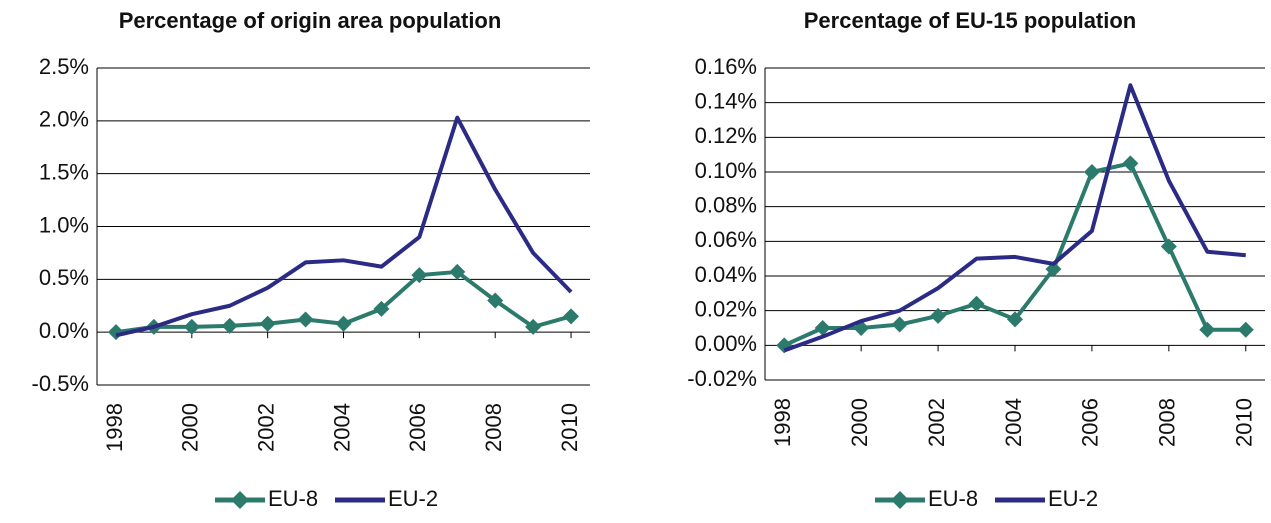 This screenshot has height=523, width=1271. What do you see at coordinates (726, 100) in the screenshot?
I see `y-tick-label: 0.14%` at bounding box center [726, 100].